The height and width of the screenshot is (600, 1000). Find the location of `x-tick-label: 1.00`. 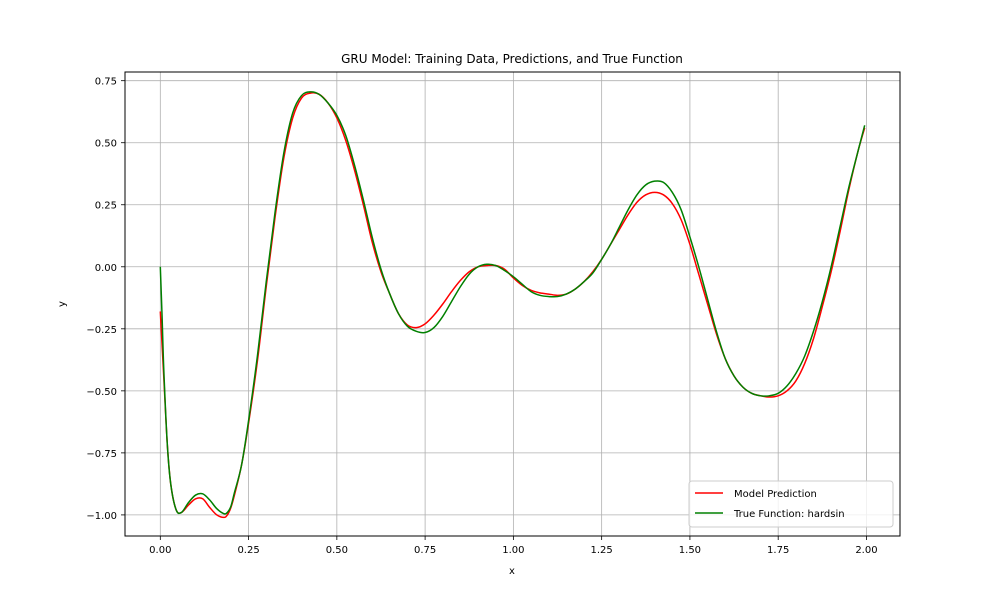

x-tick-label: 1.00 is located at coordinates (513, 550).